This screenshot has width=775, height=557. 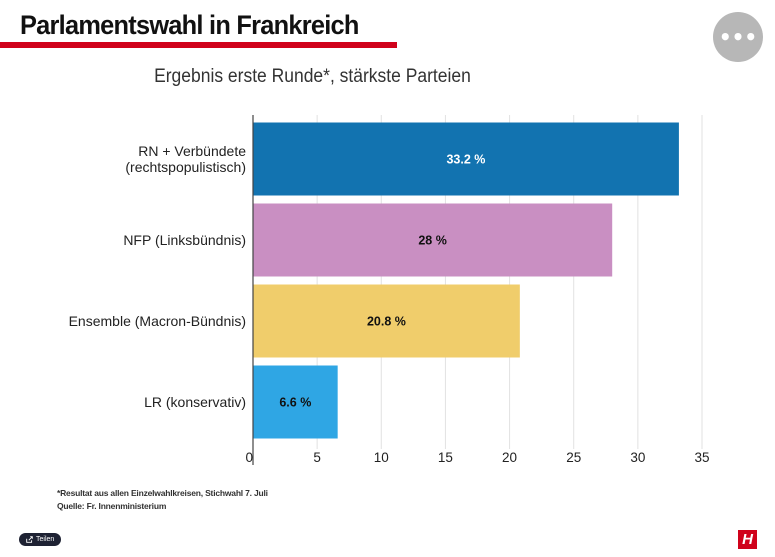 What do you see at coordinates (701, 457) in the screenshot?
I see `x-tick-label: 35` at bounding box center [701, 457].